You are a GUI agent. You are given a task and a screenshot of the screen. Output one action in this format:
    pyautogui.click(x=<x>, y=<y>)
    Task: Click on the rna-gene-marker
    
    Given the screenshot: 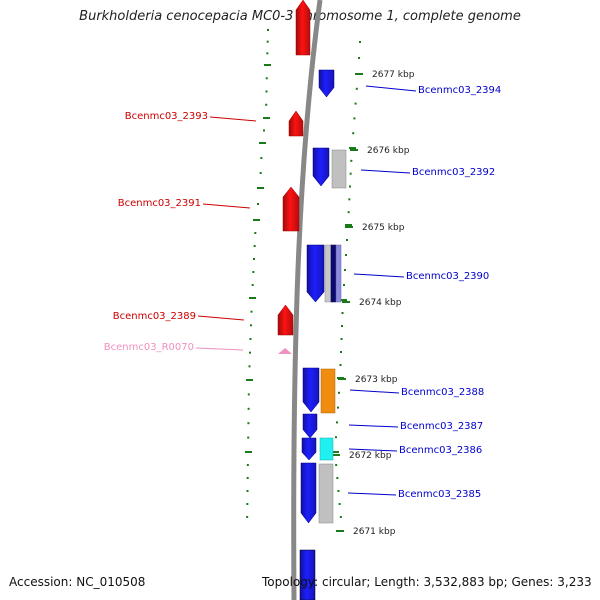 What is the action you would take?
    pyautogui.click(x=285, y=351)
    